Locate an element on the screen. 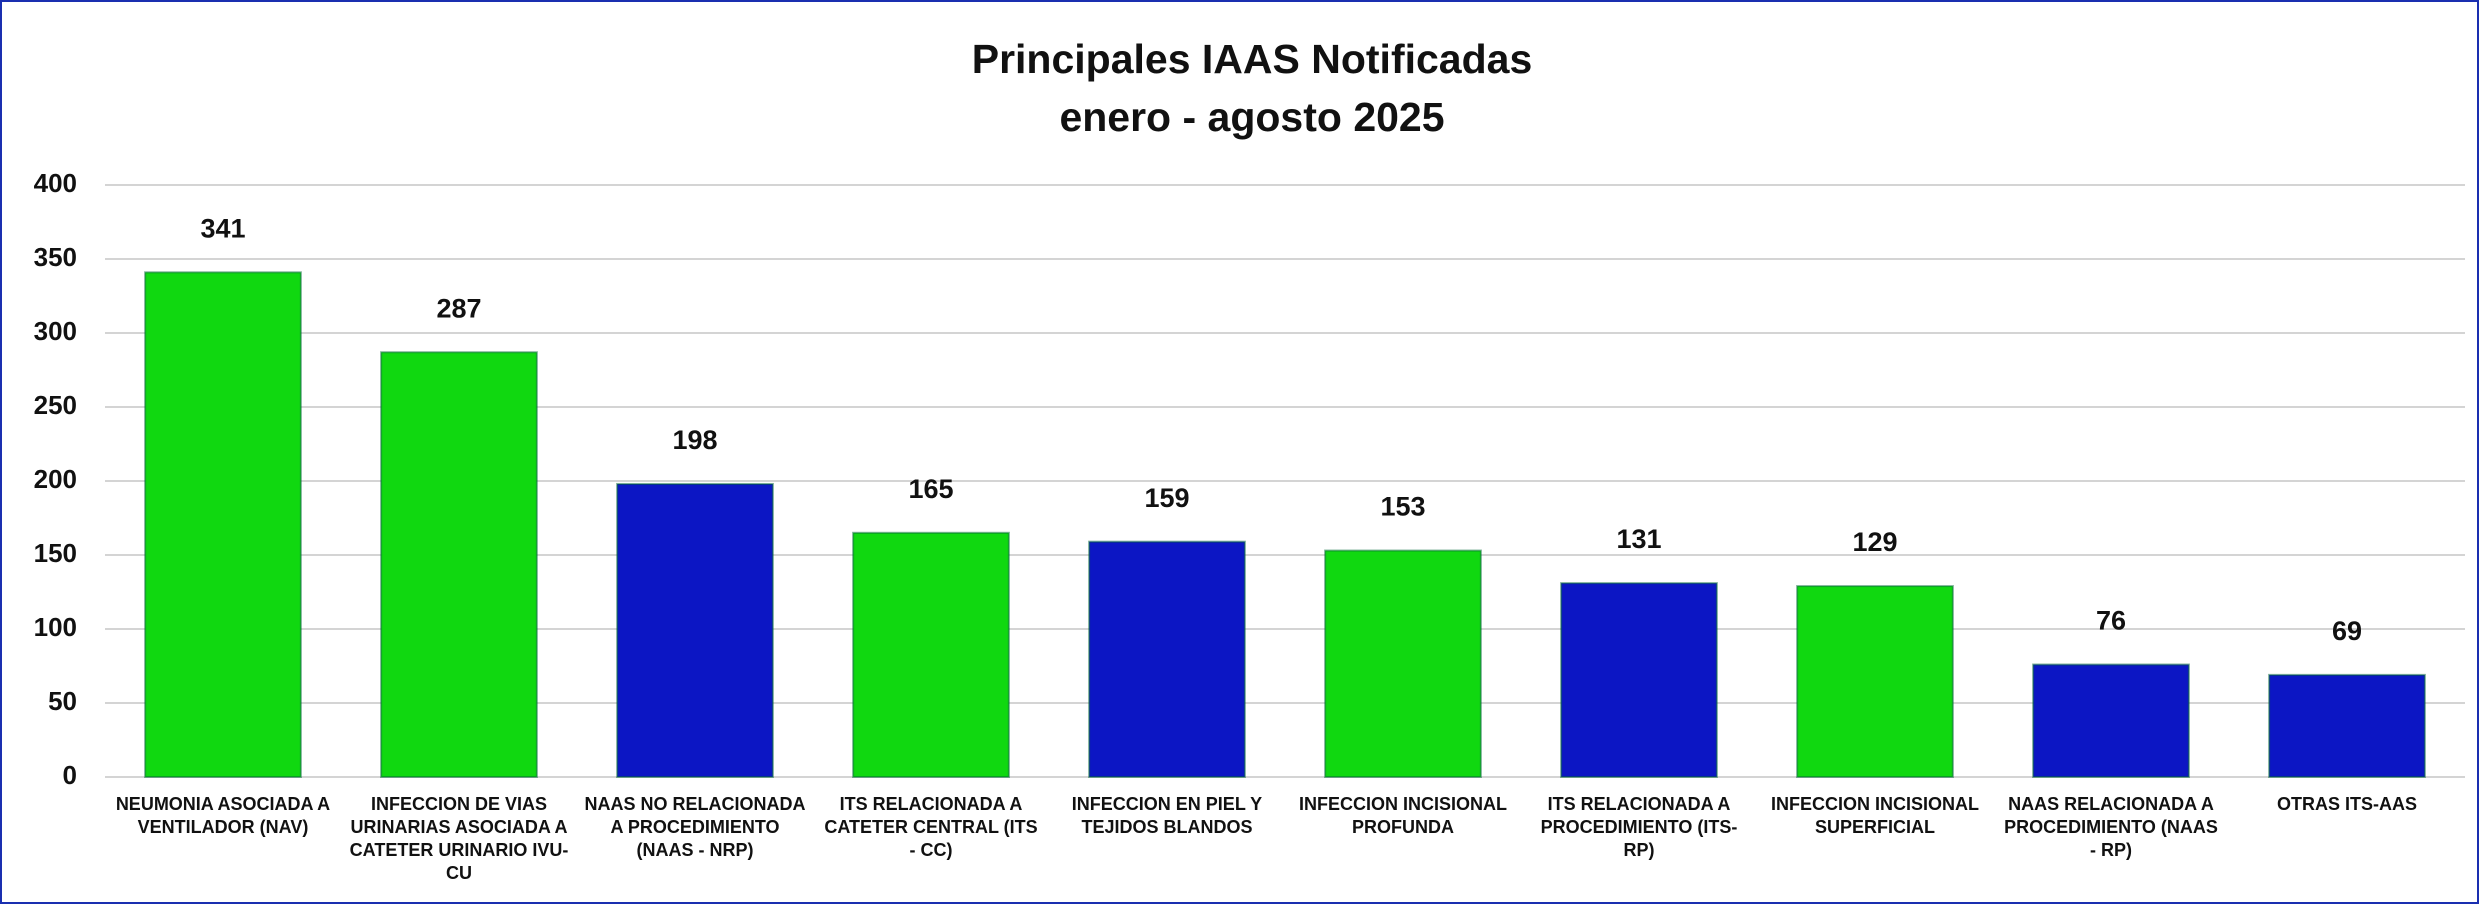  data-label: 341 is located at coordinates (222, 228).